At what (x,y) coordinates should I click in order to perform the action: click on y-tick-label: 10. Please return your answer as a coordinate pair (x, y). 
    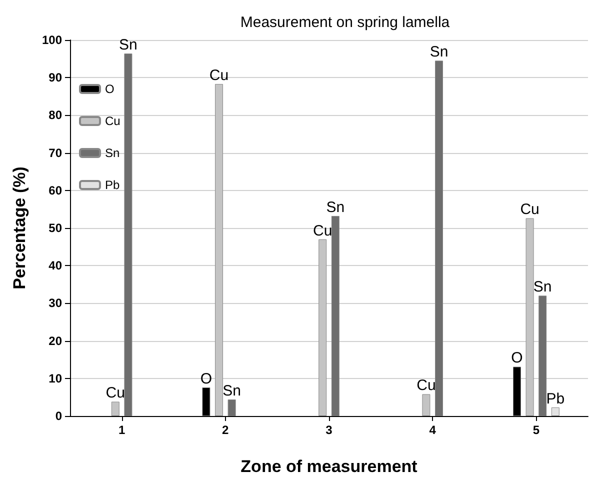
    Looking at the image, I should click on (55, 378).